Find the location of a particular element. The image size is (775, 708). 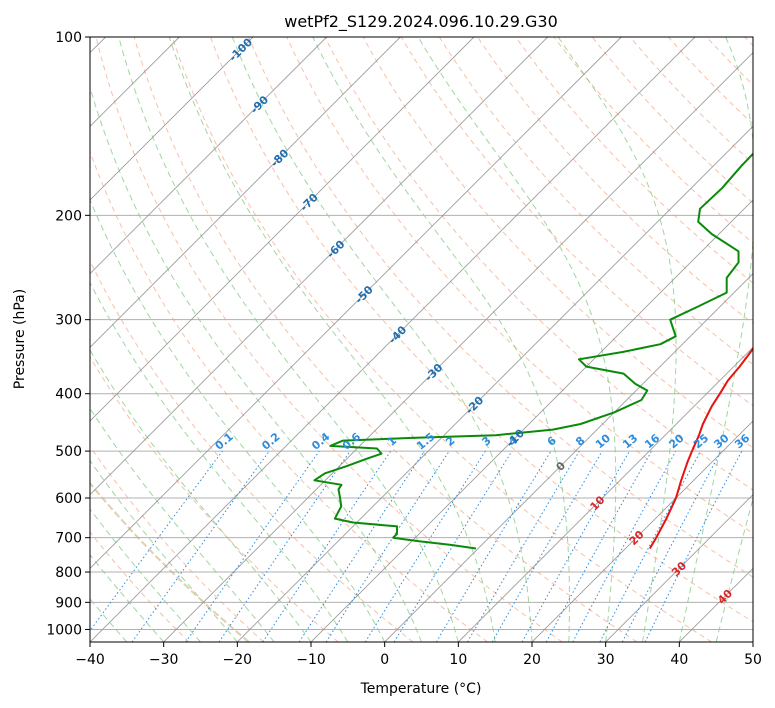

x-tick-label: 20 is located at coordinates (532, 660).